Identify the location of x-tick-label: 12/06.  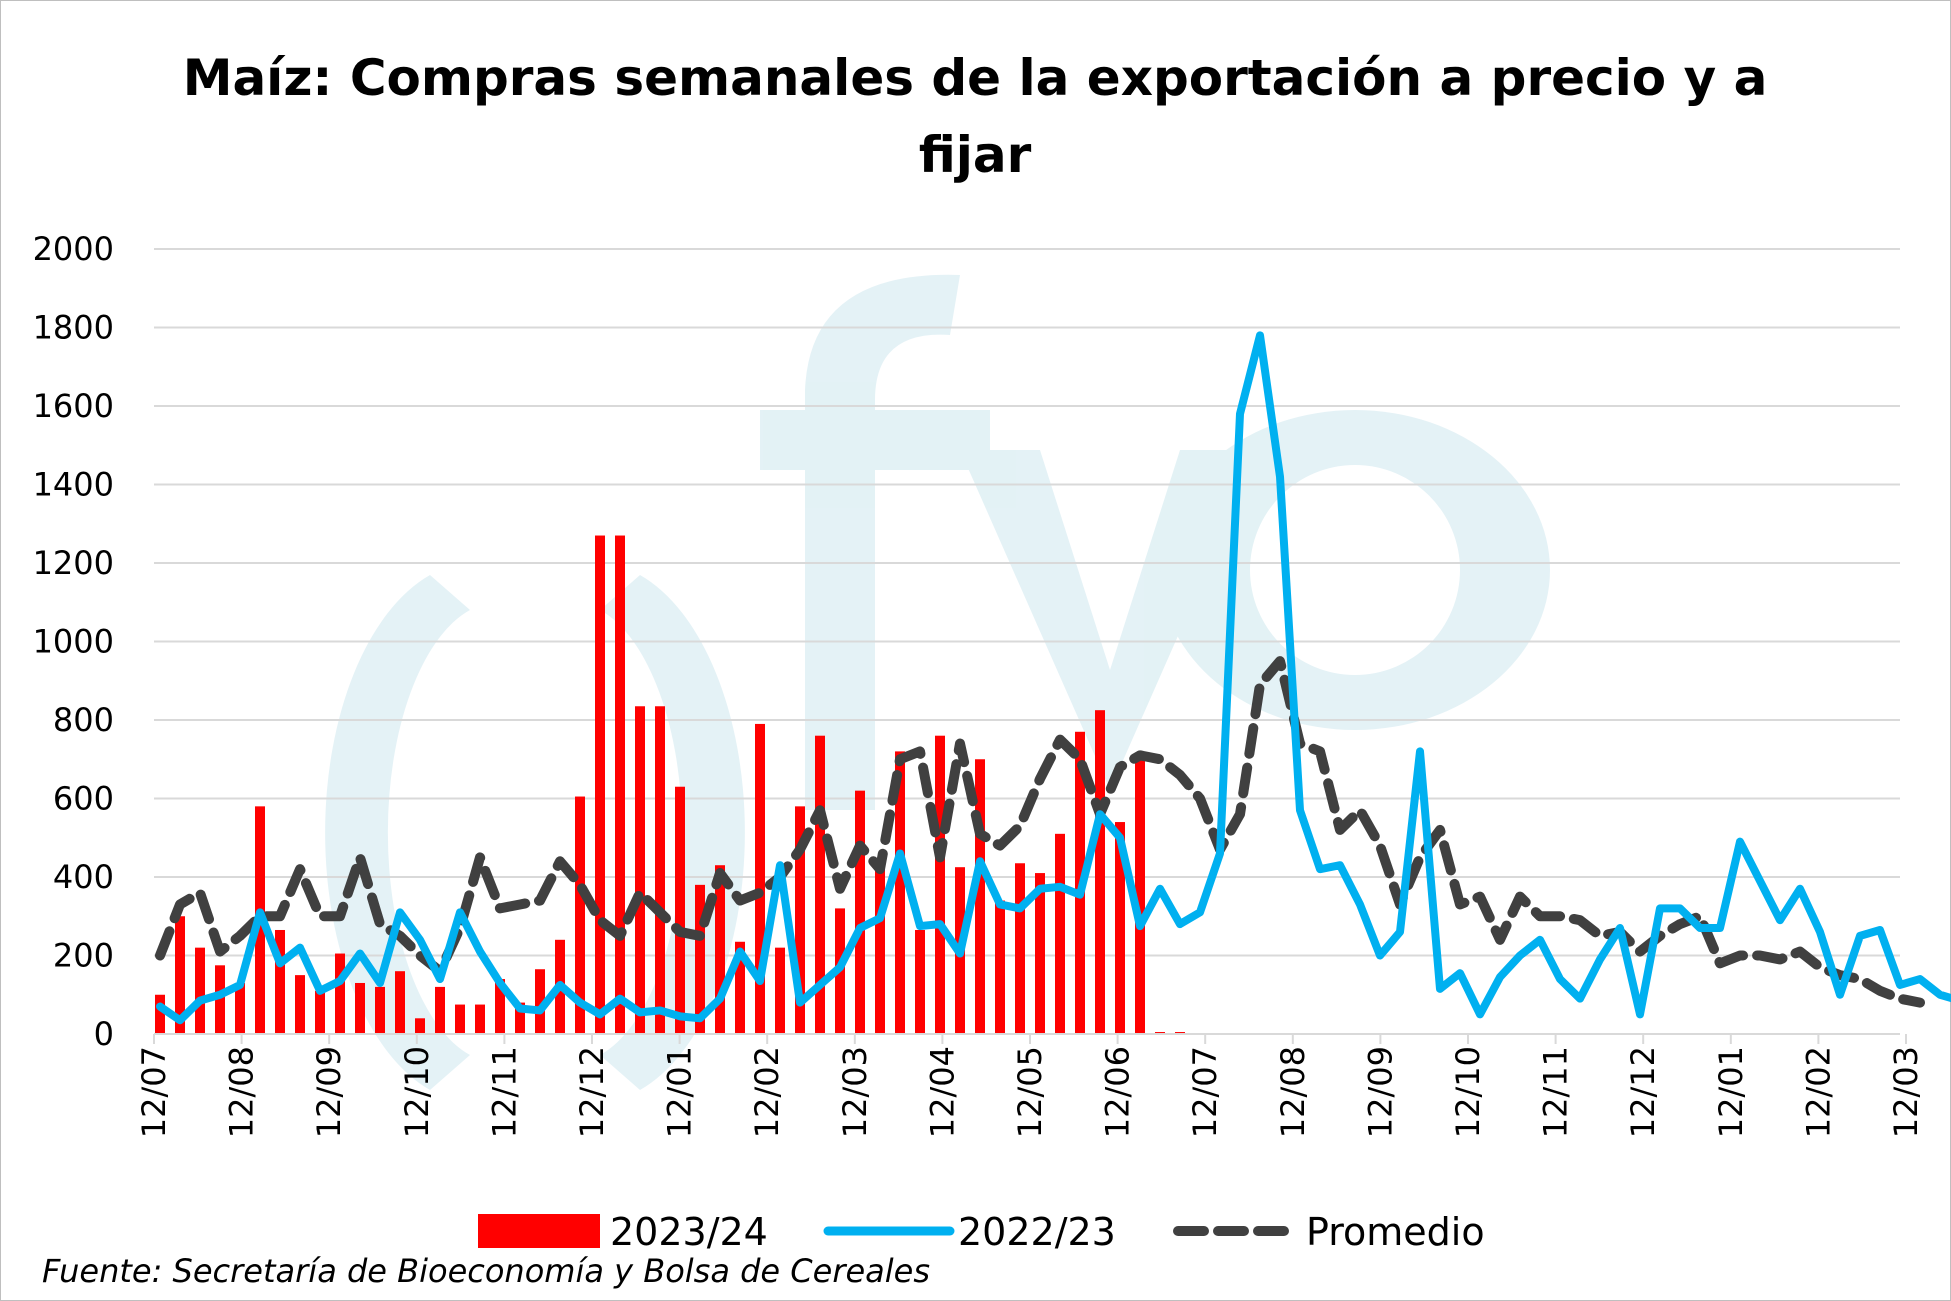
(1118, 1092).